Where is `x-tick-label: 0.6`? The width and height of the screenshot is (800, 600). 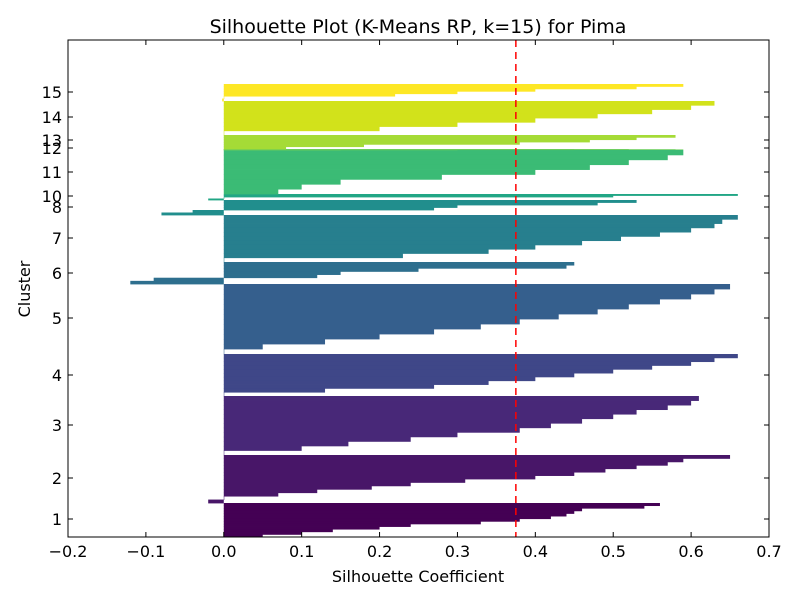 x-tick-label: 0.6 is located at coordinates (690, 551).